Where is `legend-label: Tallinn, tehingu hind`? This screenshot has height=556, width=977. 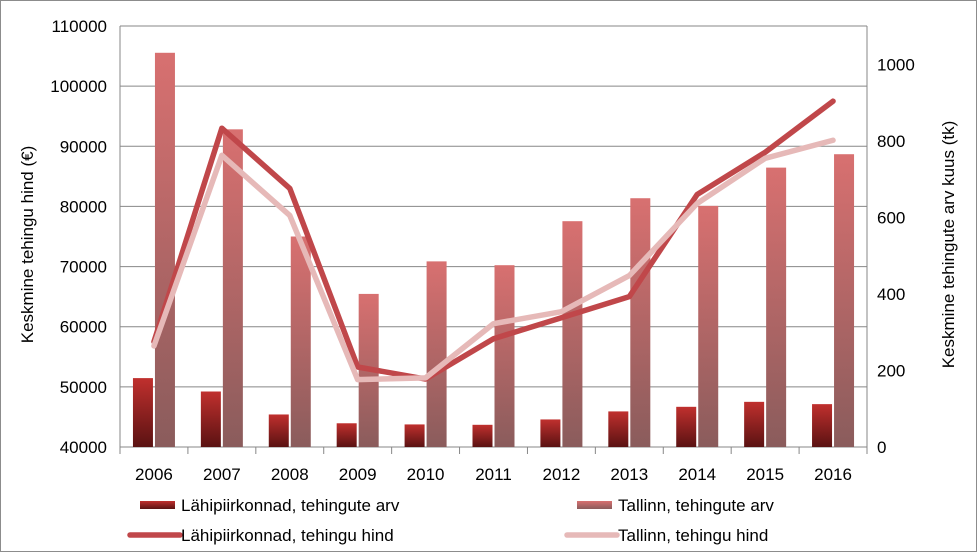 legend-label: Tallinn, tehingu hind is located at coordinates (693, 535).